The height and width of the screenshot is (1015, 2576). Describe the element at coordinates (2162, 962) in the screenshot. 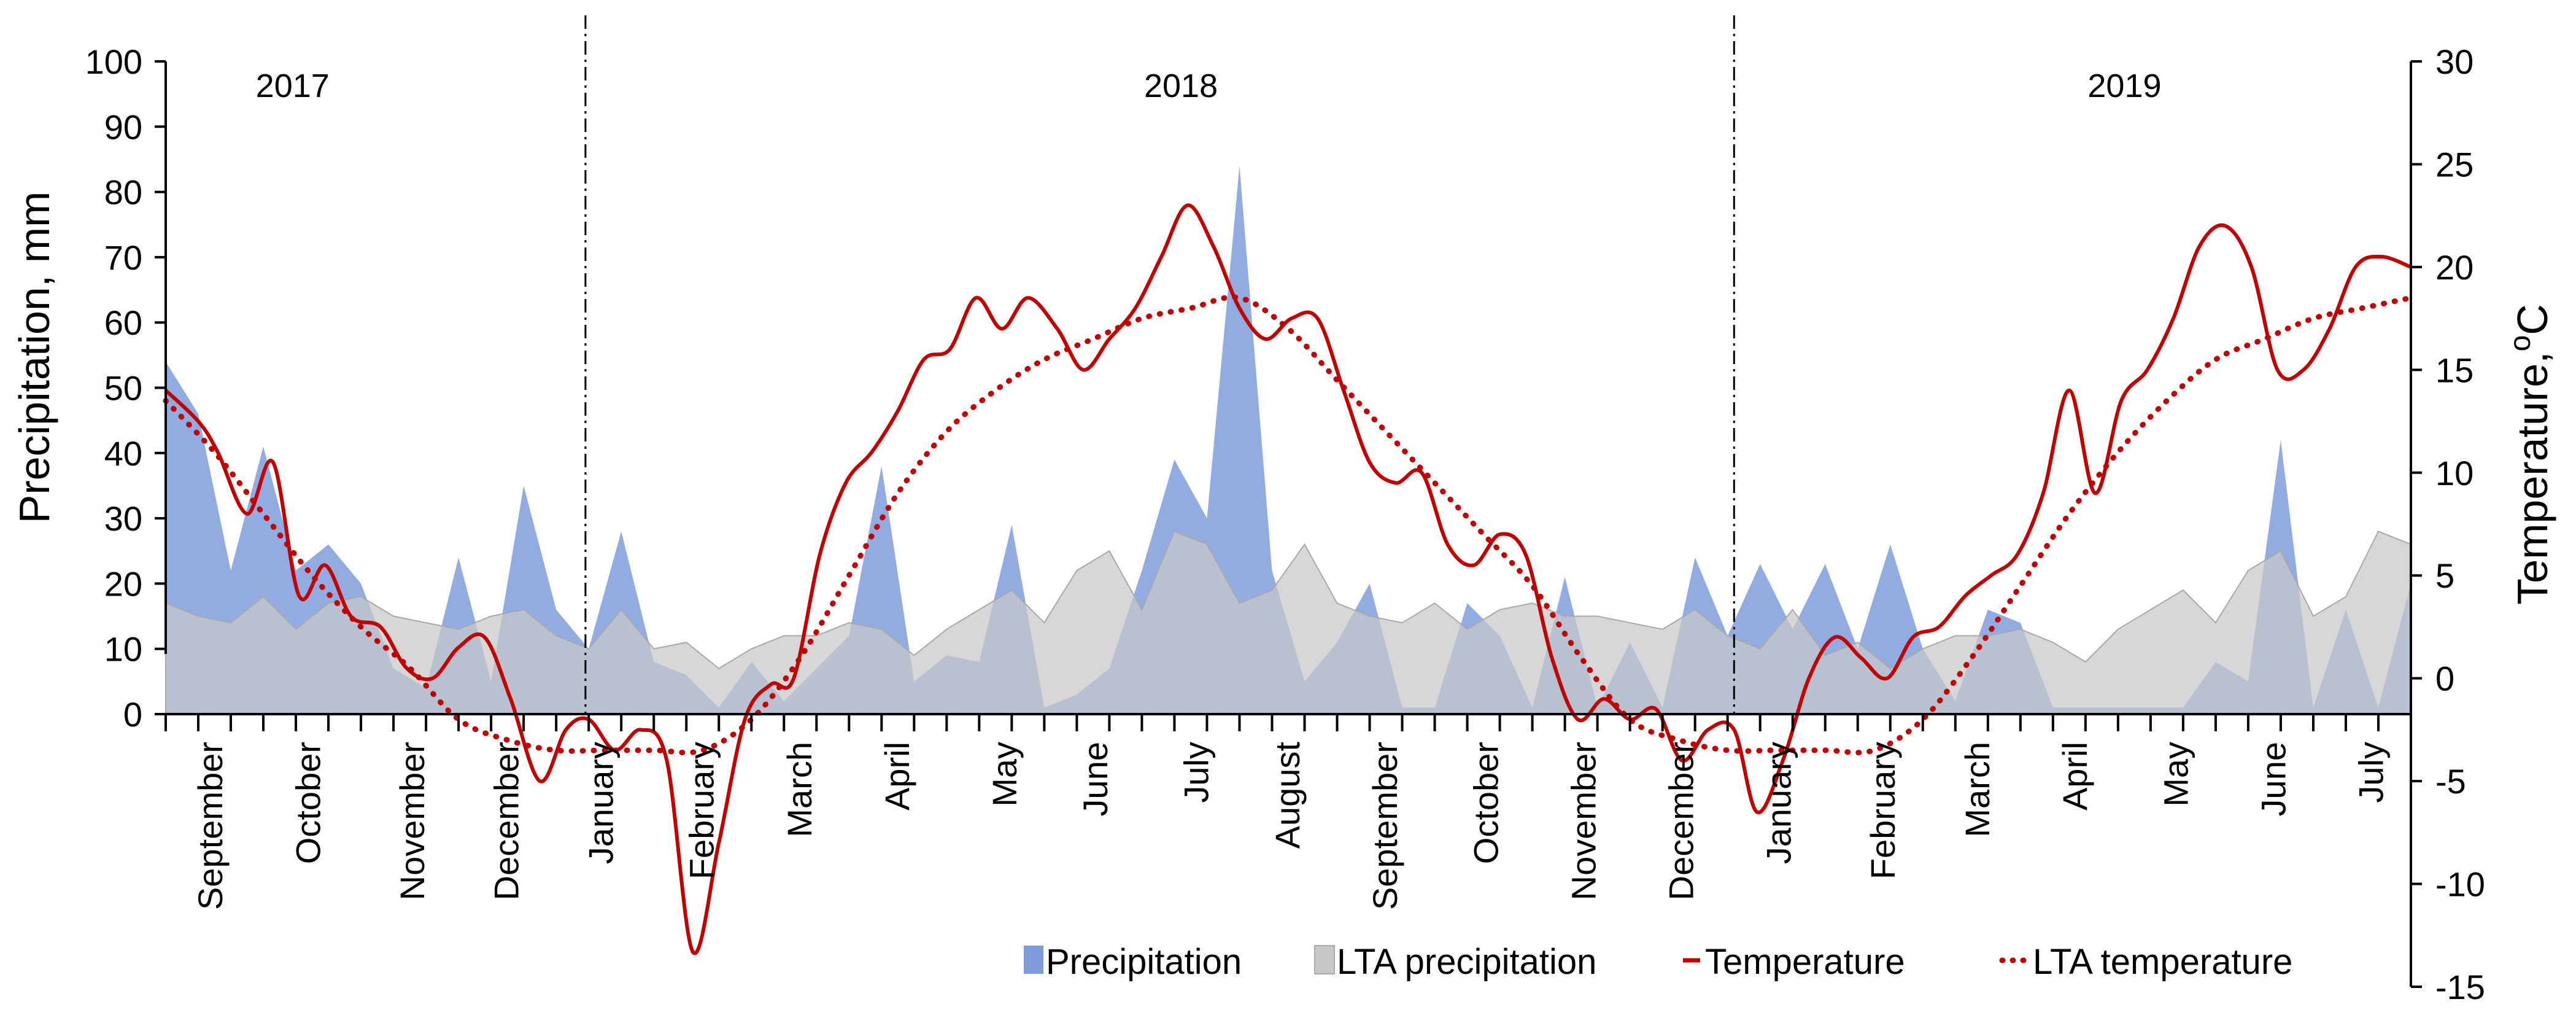

I see `legend-label-lta-temperature: LTA temperature` at that location.